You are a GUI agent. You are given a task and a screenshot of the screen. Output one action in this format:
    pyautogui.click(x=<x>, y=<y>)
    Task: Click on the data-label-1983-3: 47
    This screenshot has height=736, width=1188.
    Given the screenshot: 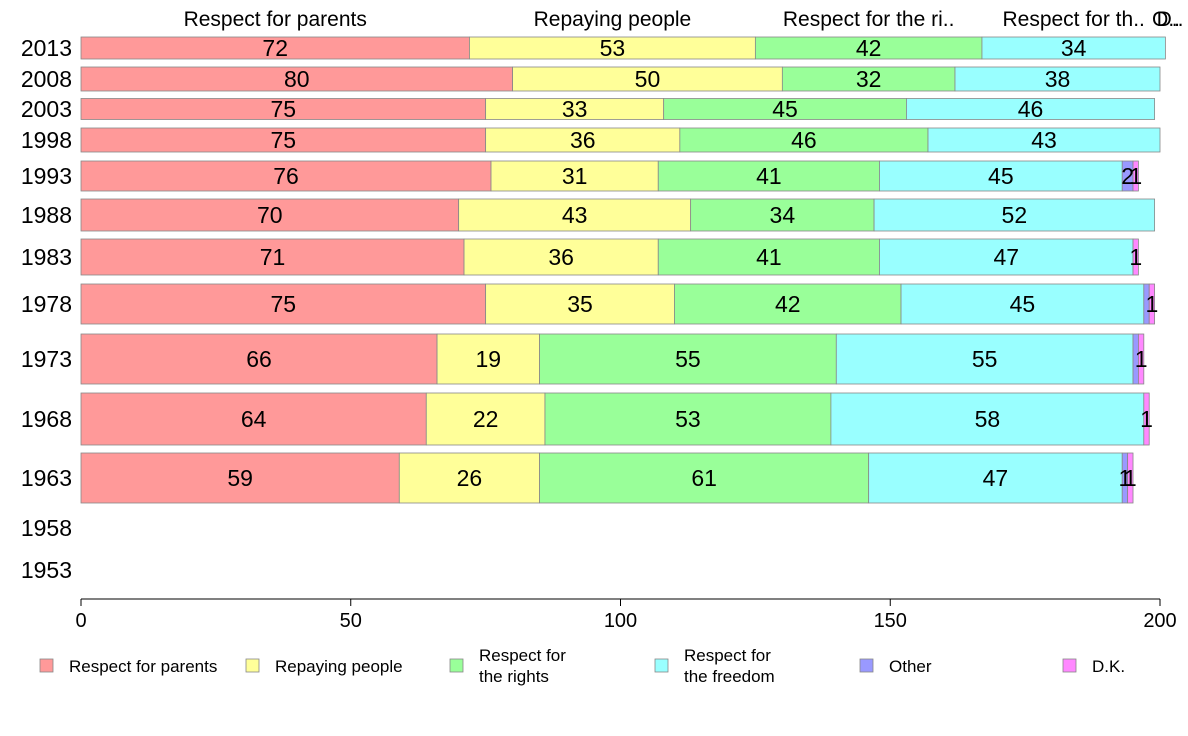 What is the action you would take?
    pyautogui.click(x=1006, y=257)
    